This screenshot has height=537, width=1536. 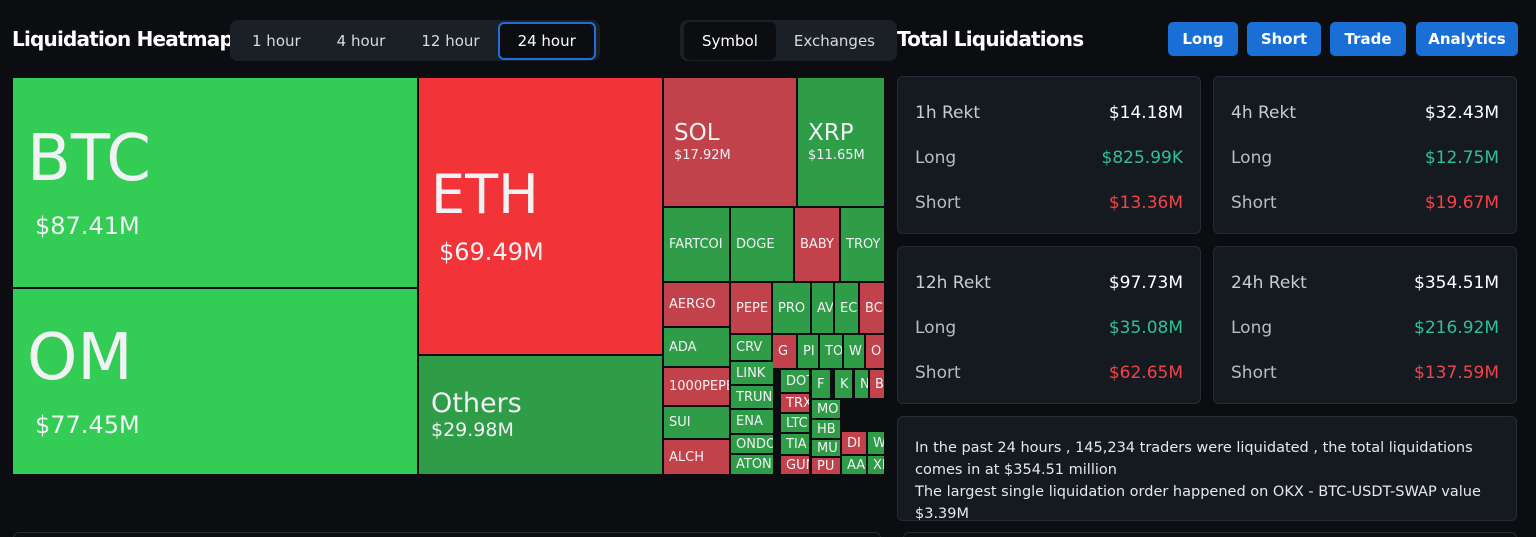 I want to click on heatmap-tile: TIA, so click(x=795, y=444).